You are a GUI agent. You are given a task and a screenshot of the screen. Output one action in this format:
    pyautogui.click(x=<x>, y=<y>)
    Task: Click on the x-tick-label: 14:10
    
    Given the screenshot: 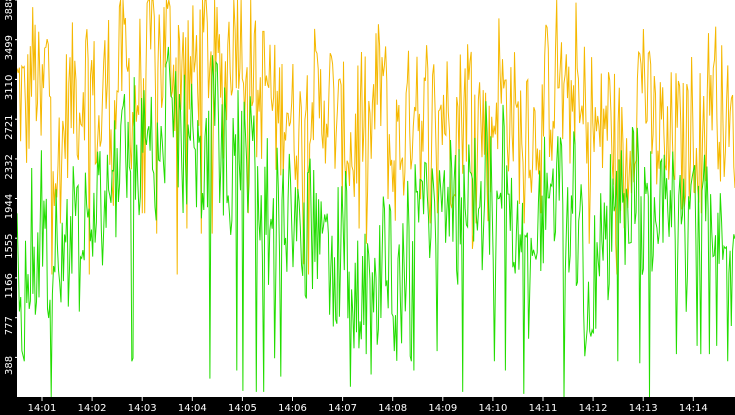 What is the action you would take?
    pyautogui.click(x=492, y=408)
    